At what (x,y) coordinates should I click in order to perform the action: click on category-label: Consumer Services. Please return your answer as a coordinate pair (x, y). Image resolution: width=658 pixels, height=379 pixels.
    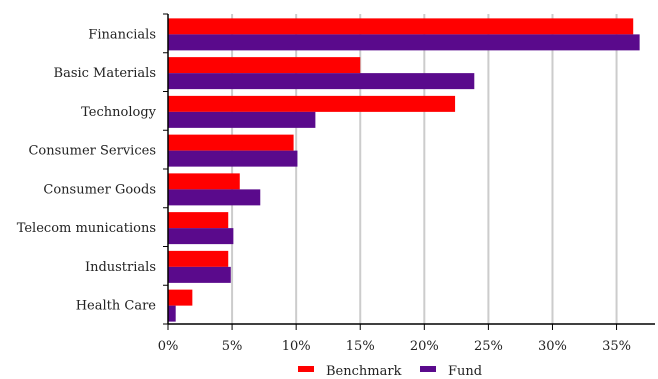
    Looking at the image, I should click on (92, 151).